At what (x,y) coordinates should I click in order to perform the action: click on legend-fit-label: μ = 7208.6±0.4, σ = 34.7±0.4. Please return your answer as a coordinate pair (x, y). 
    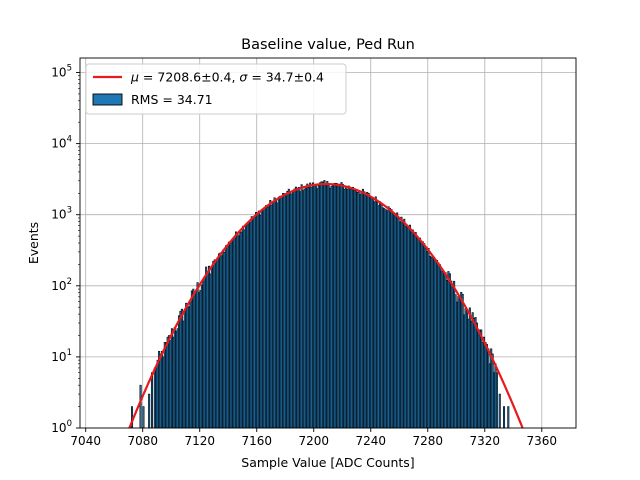
    Looking at the image, I should click on (227, 77).